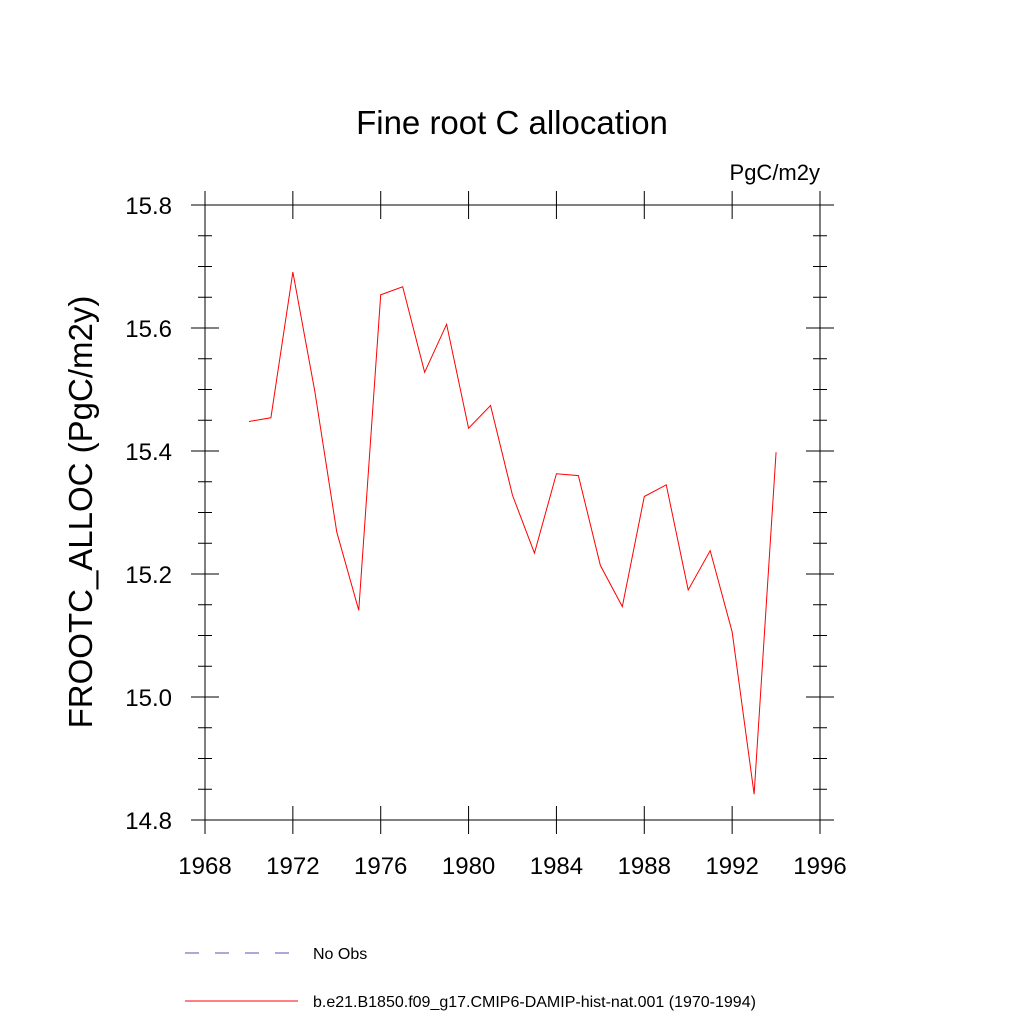 The width and height of the screenshot is (1024, 1024). What do you see at coordinates (644, 866) in the screenshot?
I see `x-tick-label: 1988` at bounding box center [644, 866].